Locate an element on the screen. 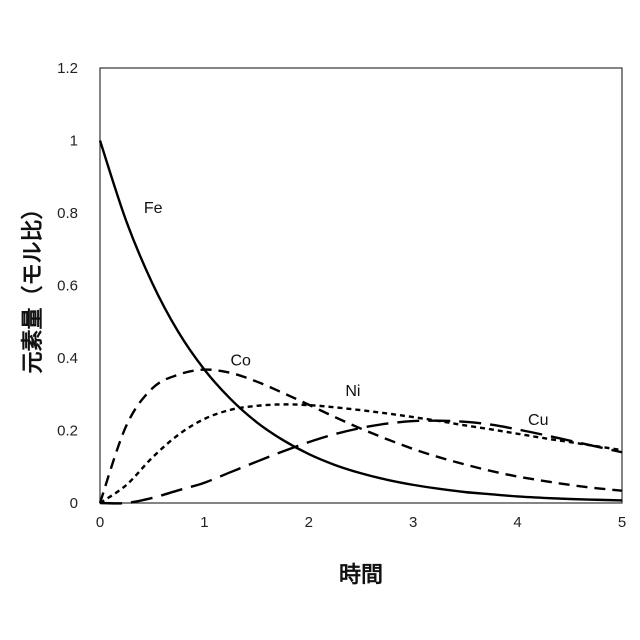 The image size is (640, 640). y-tick-label: 0.8 is located at coordinates (67, 213).